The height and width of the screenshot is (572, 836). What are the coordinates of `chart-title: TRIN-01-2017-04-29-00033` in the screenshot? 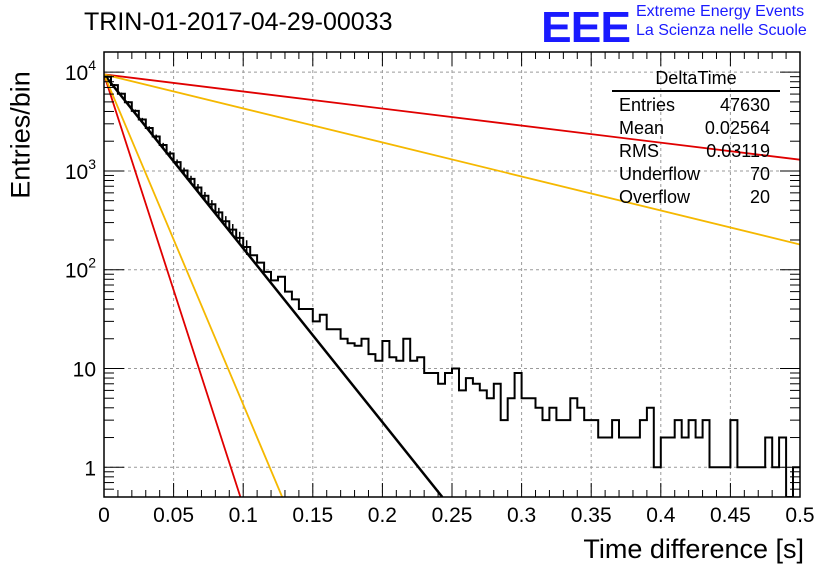 It's located at (238, 22).